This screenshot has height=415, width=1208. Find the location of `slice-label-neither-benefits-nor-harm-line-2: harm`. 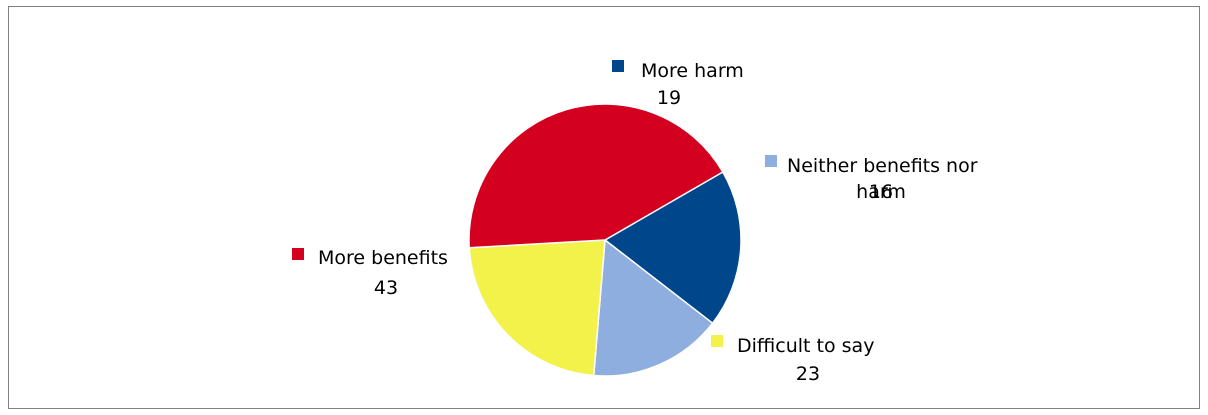

slice-label-neither-benefits-nor-harm-line-2: harm is located at coordinates (881, 192).